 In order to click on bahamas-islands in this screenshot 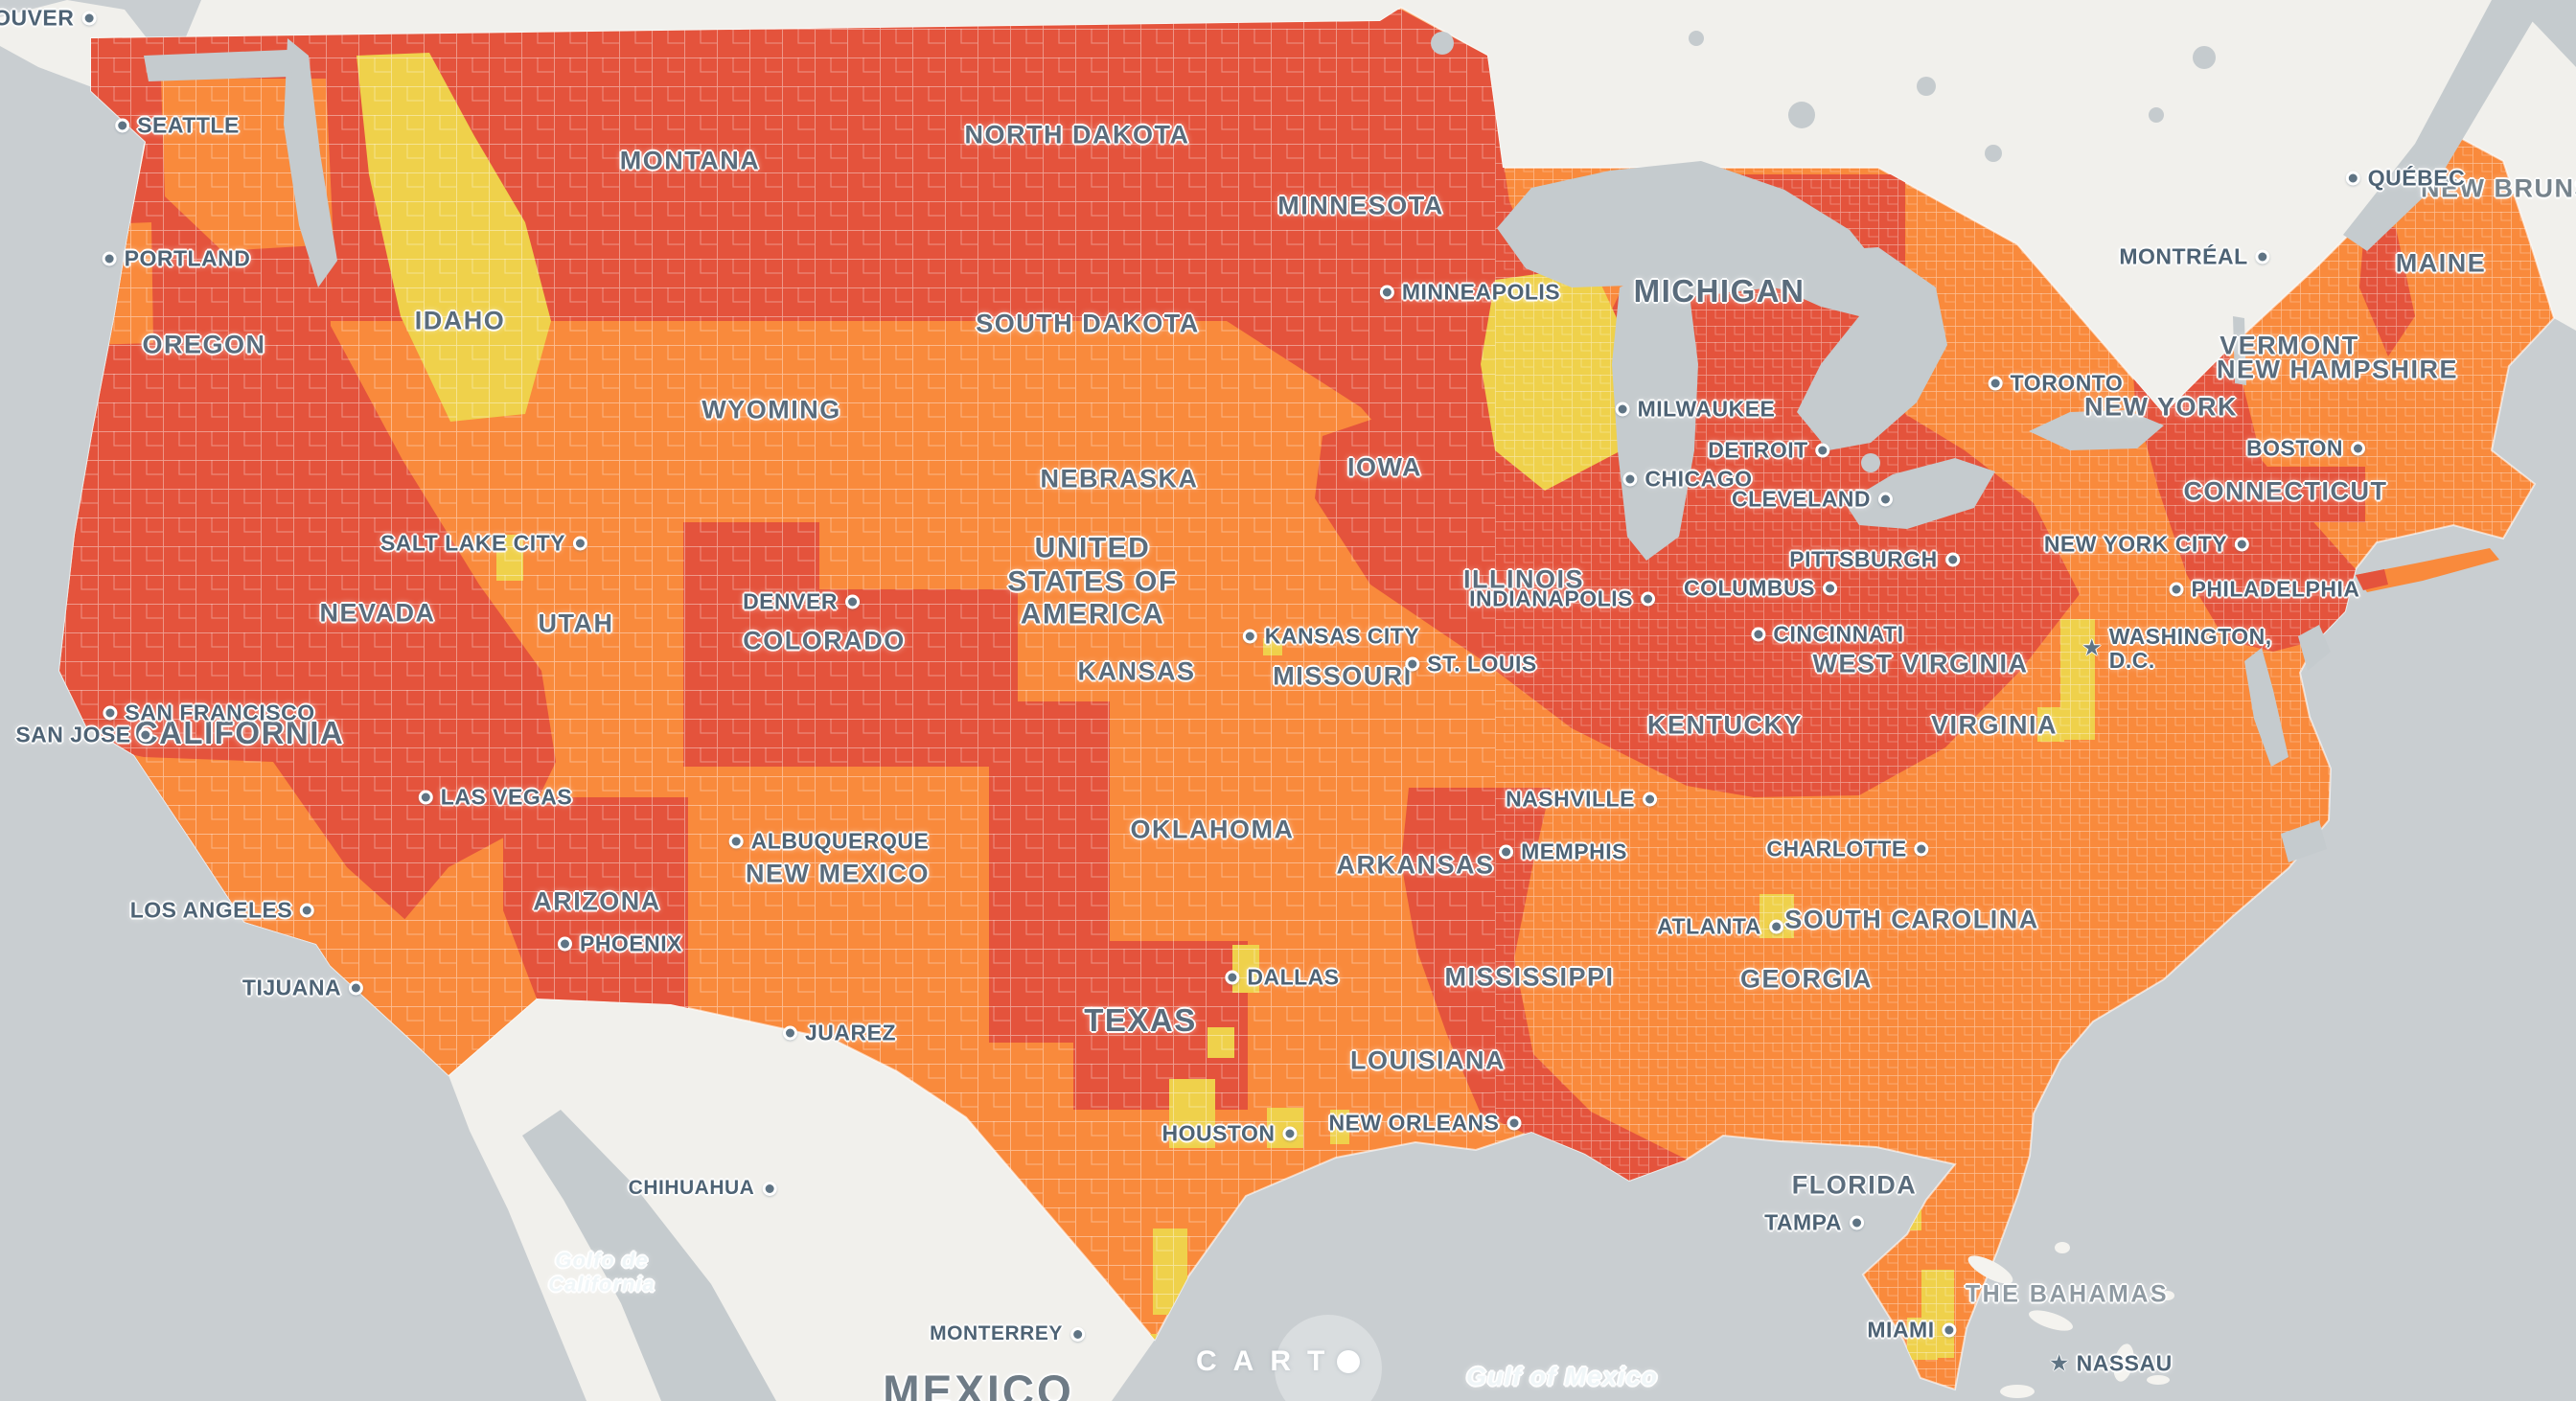, I will do `click(2070, 1320)`.